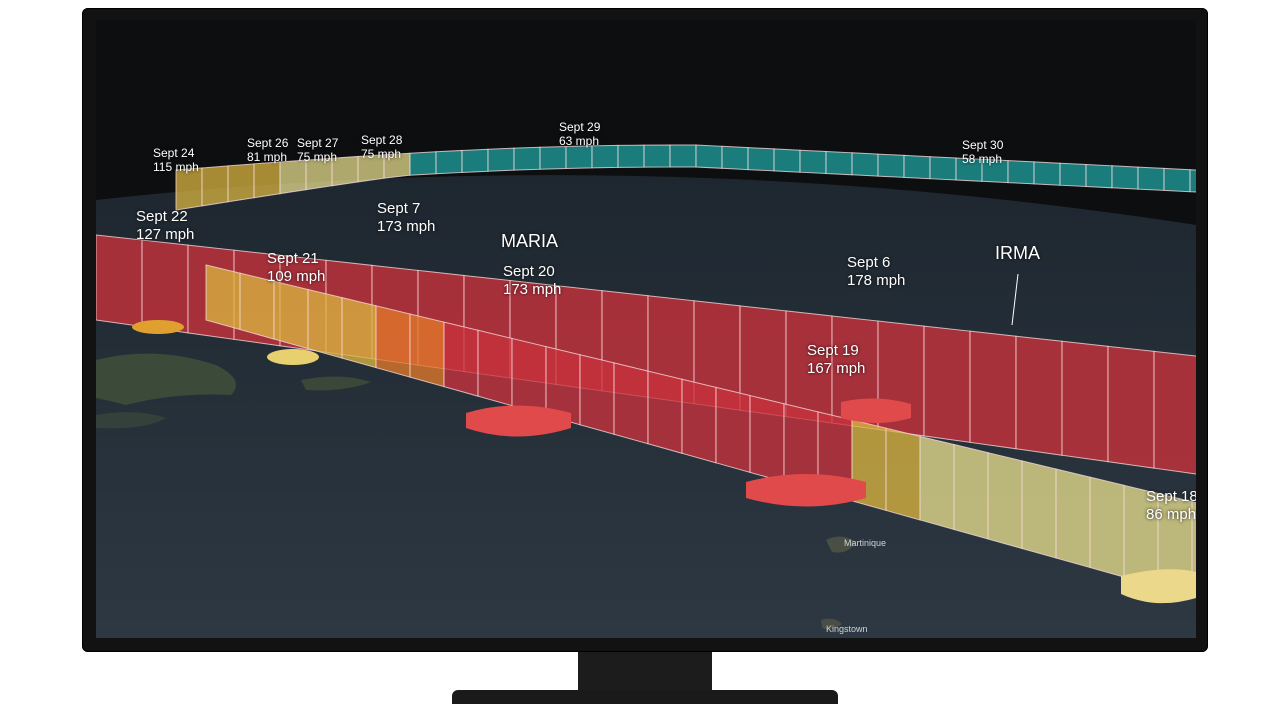 This screenshot has width=1288, height=704. I want to click on maria-late-track-arc, so click(685, 177).